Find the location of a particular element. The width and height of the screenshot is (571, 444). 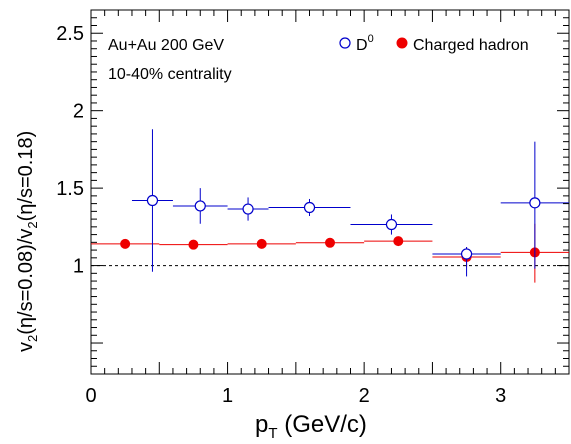

x-tick-label: 2 is located at coordinates (364, 396).